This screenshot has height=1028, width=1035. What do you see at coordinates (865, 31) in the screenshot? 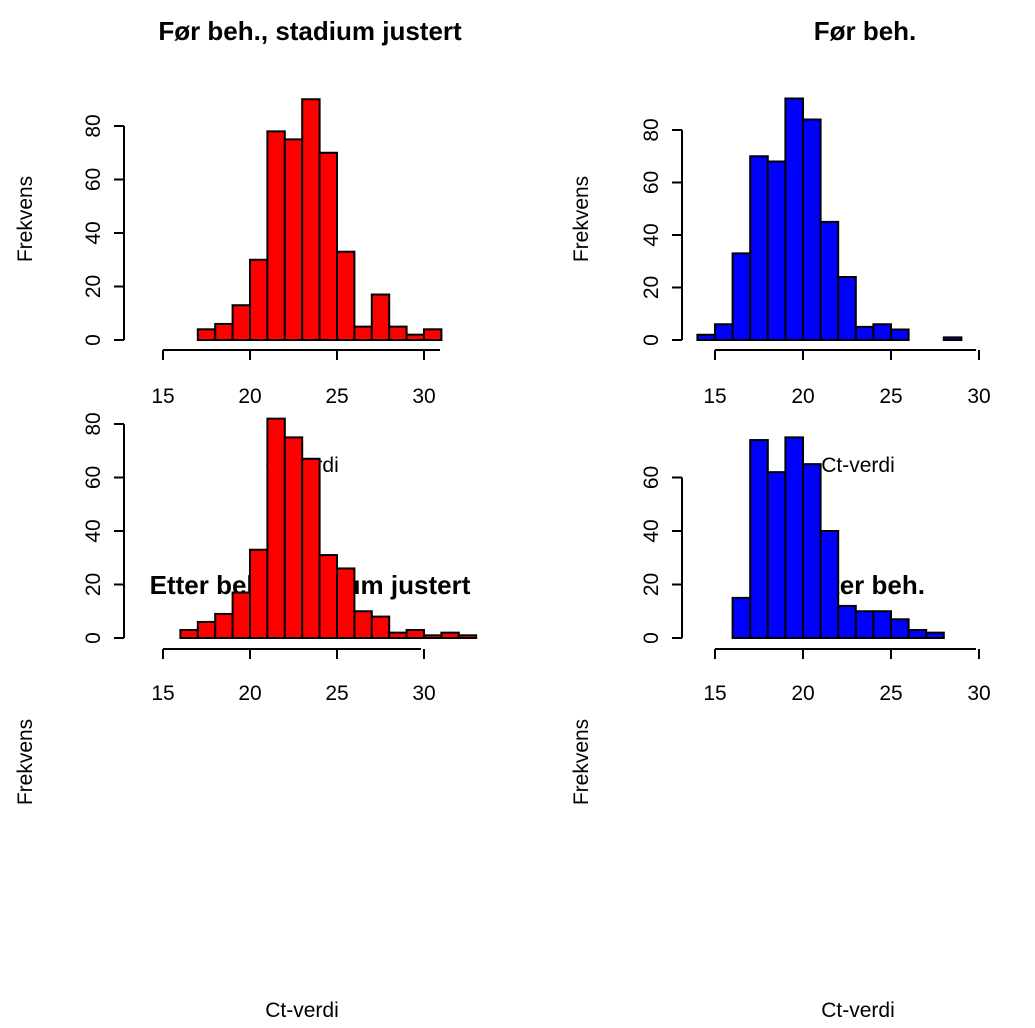
I see `chart-title: Før beh.` at bounding box center [865, 31].